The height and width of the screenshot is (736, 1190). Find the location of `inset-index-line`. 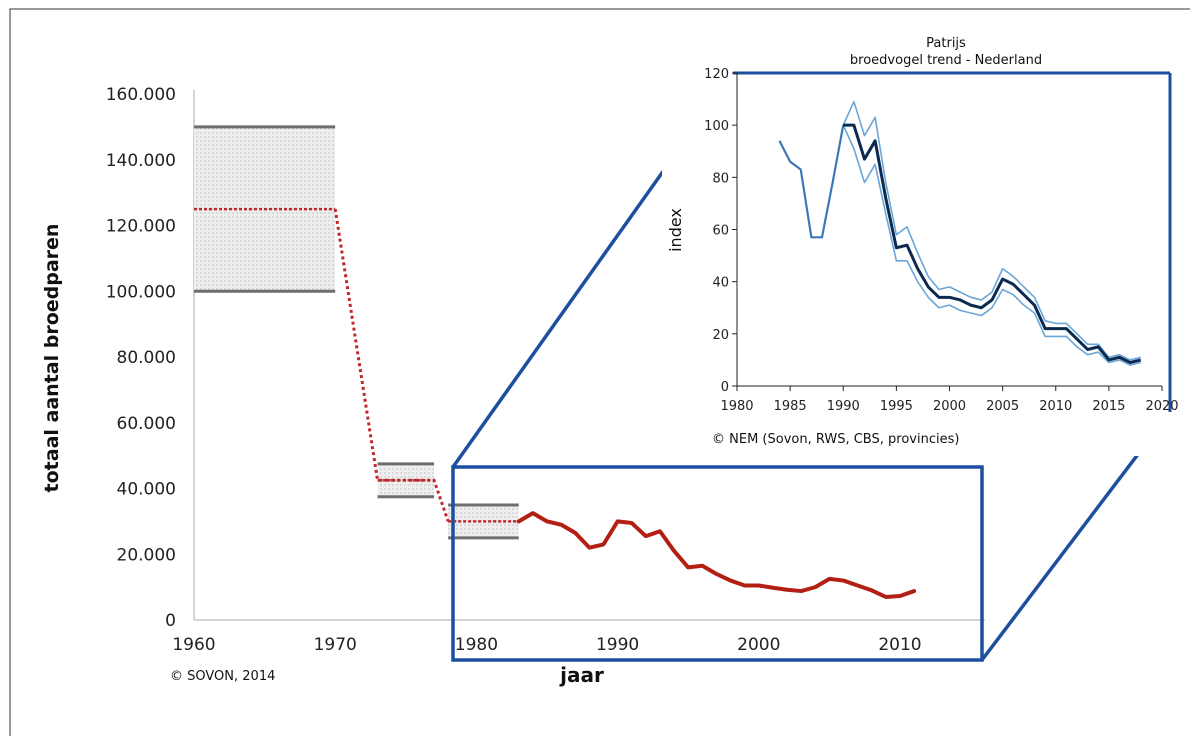

inset-index-line is located at coordinates (992, 244).